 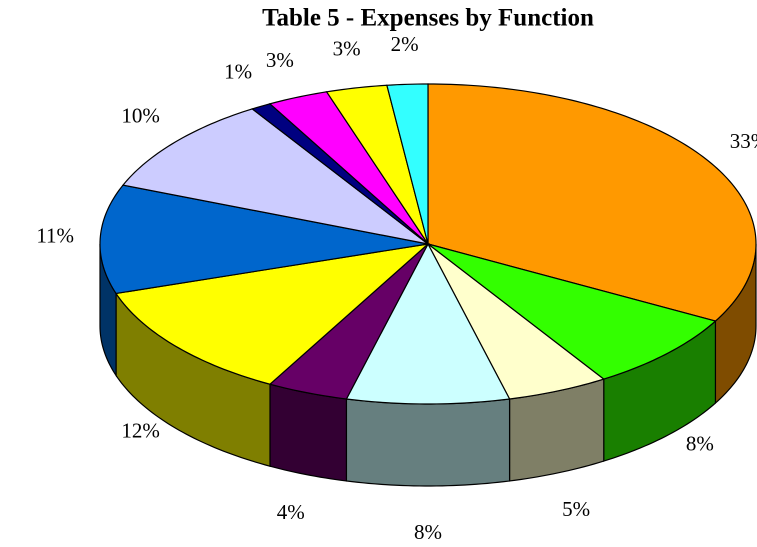 What do you see at coordinates (140, 430) in the screenshot?
I see `data-label: 12%` at bounding box center [140, 430].